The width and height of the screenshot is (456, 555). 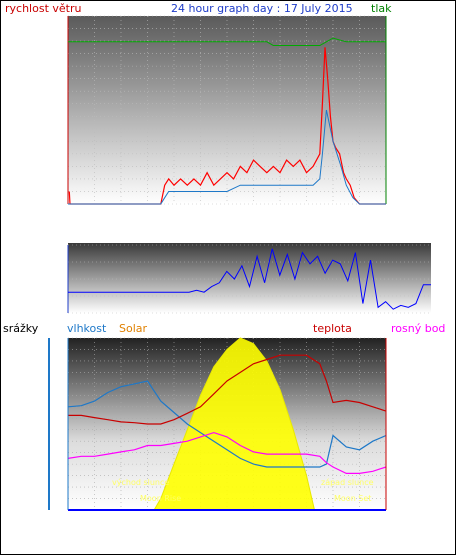 I want to click on gust-series-line, so click(x=227, y=157).